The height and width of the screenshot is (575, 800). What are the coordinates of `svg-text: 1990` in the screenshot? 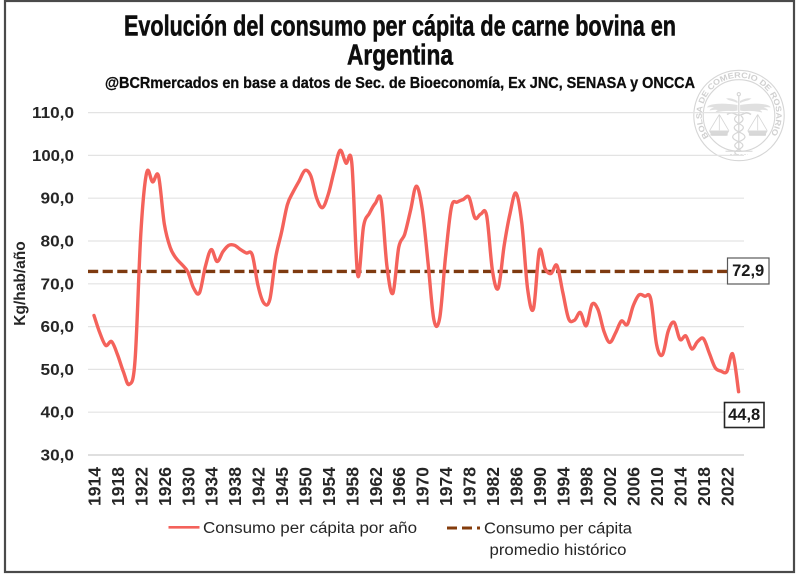 It's located at (540, 486).